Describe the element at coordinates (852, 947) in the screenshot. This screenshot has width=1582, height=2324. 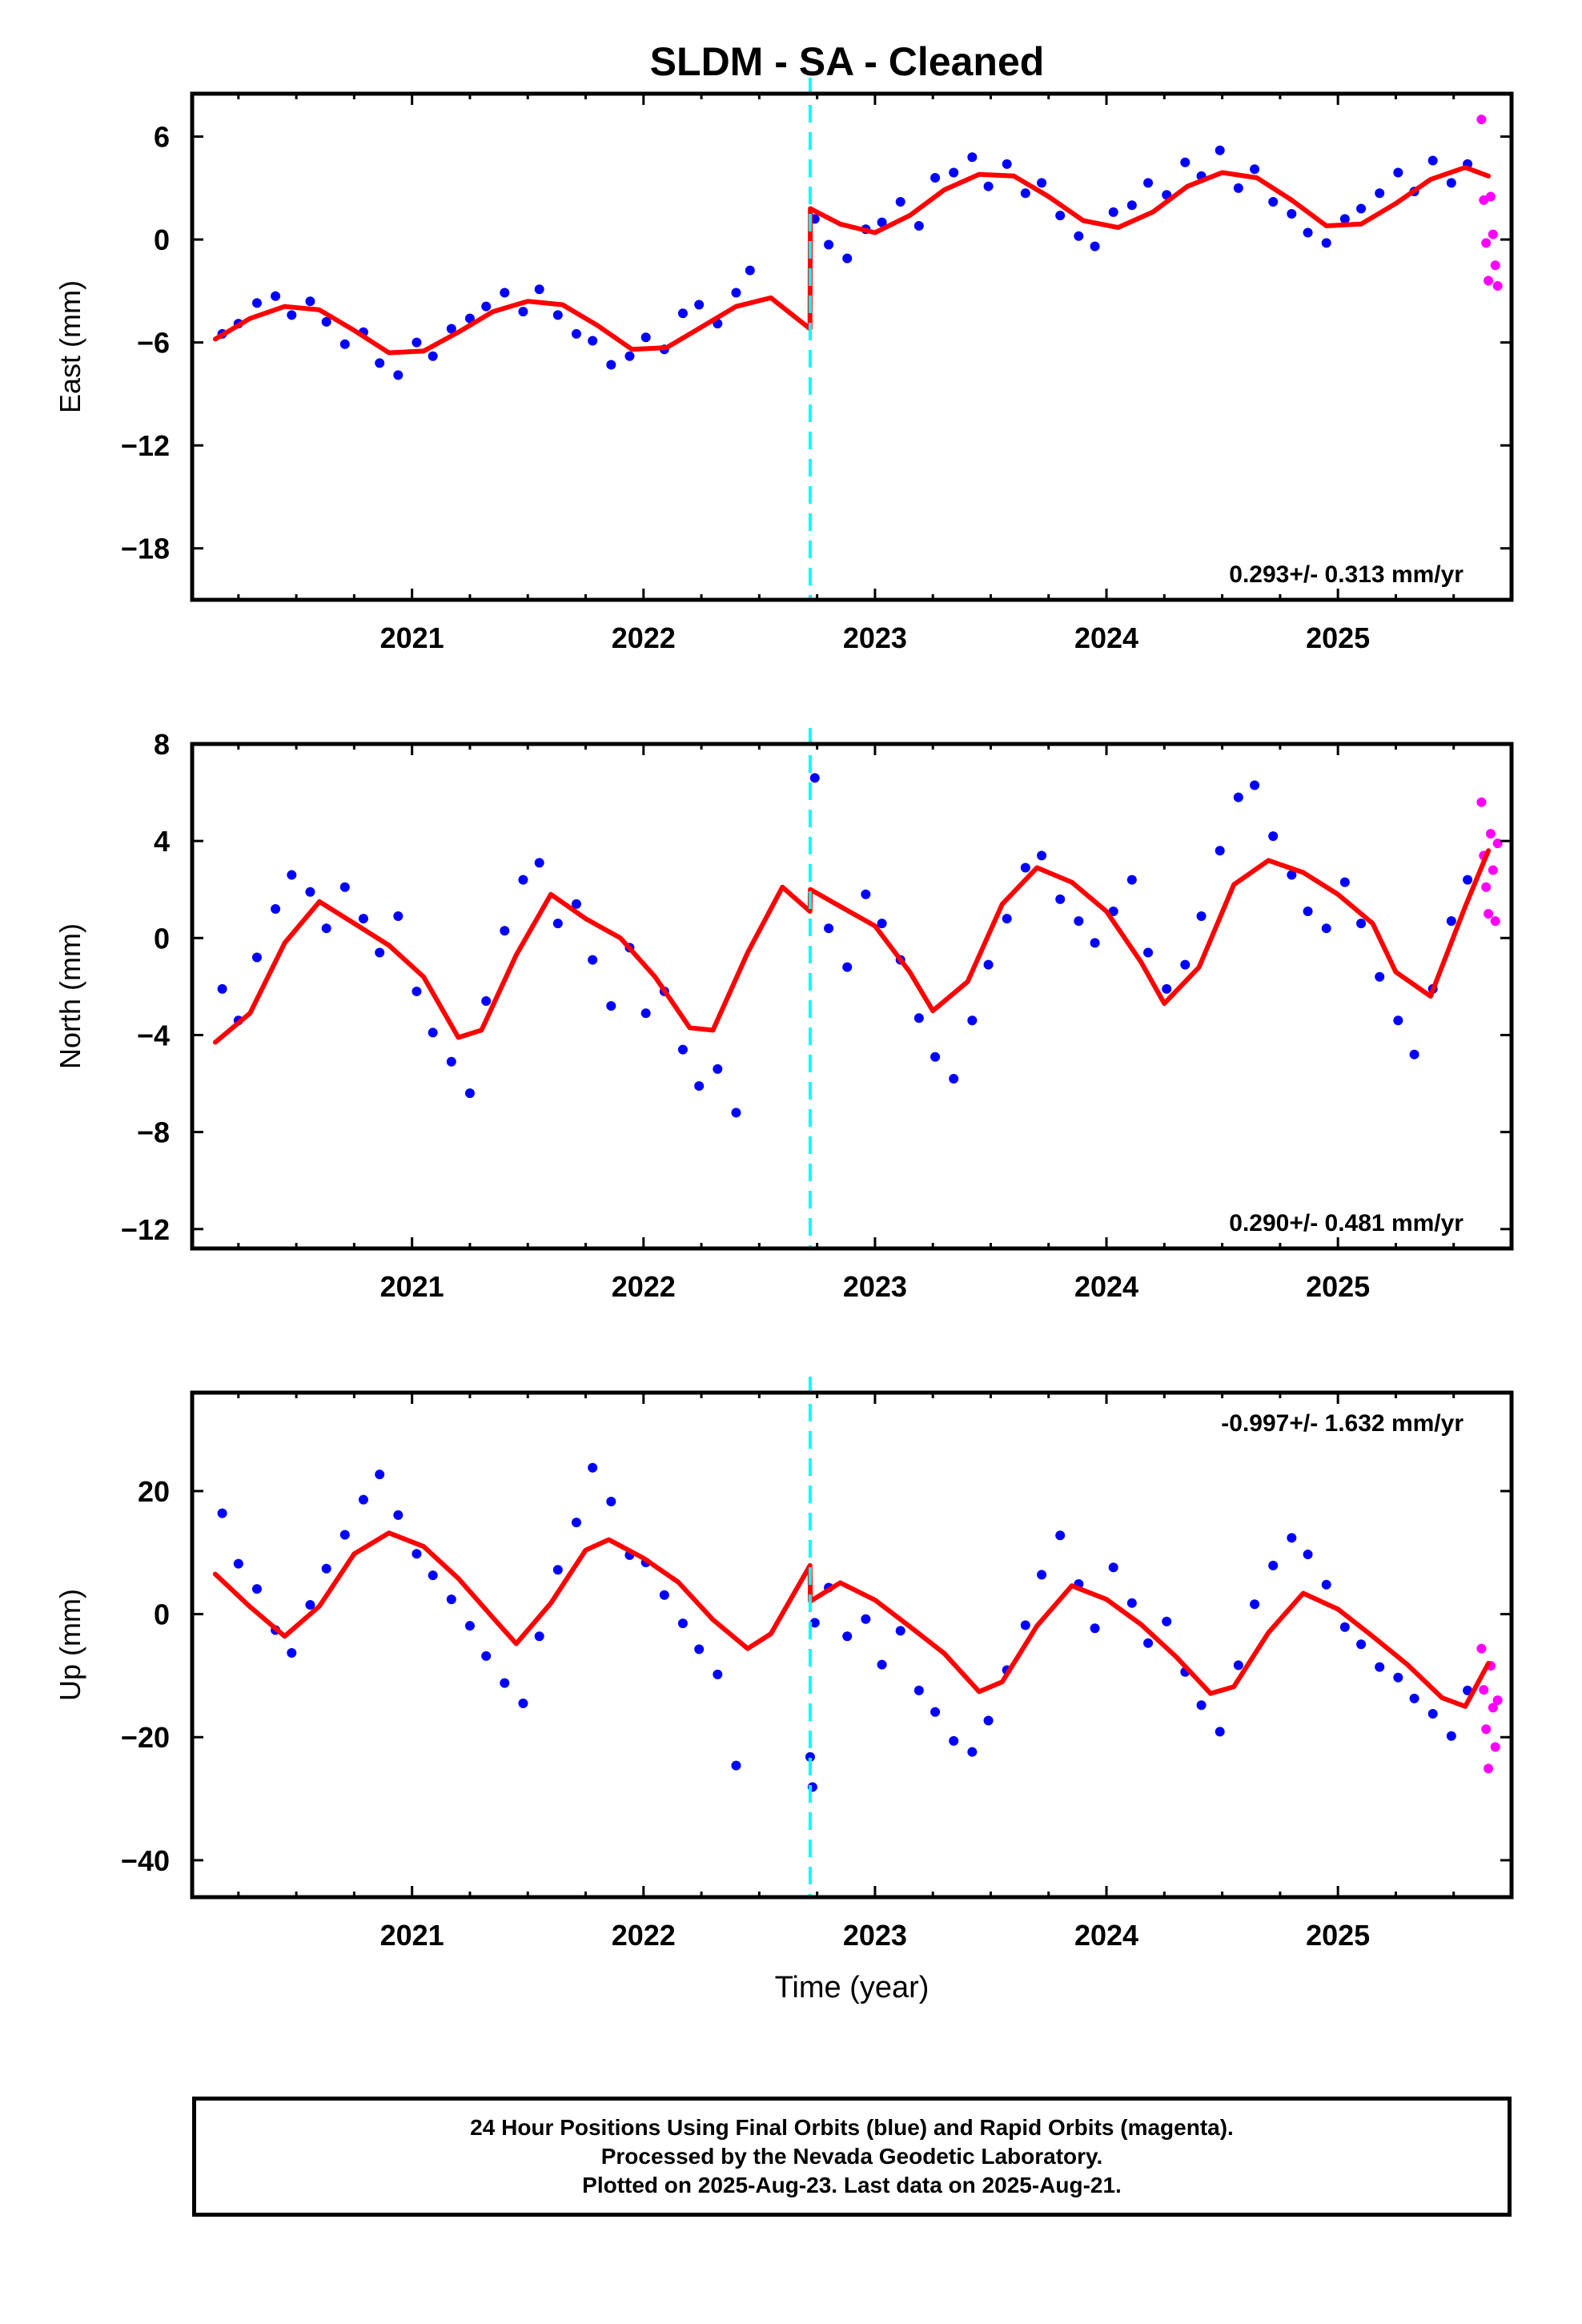
I see `north-model-curve` at that location.